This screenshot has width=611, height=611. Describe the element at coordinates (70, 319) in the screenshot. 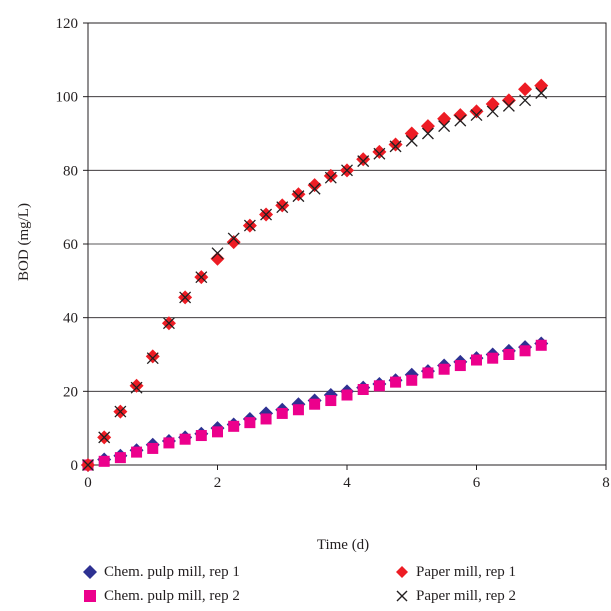

I see `y-tick-label: 40` at that location.